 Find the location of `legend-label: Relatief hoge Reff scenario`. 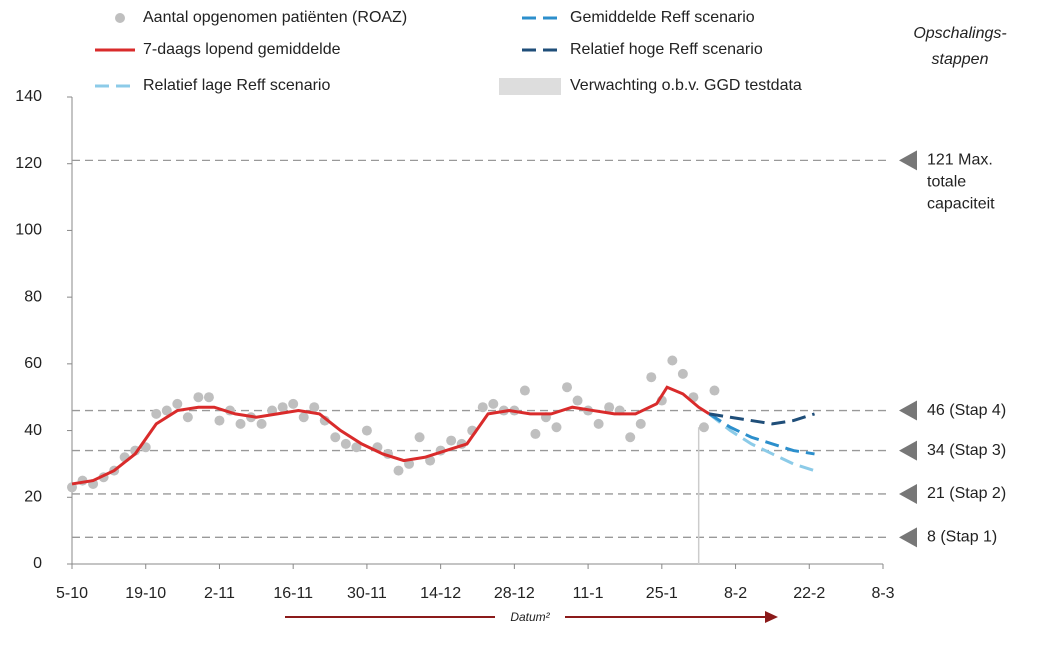

legend-label: Relatief hoge Reff scenario is located at coordinates (666, 49).